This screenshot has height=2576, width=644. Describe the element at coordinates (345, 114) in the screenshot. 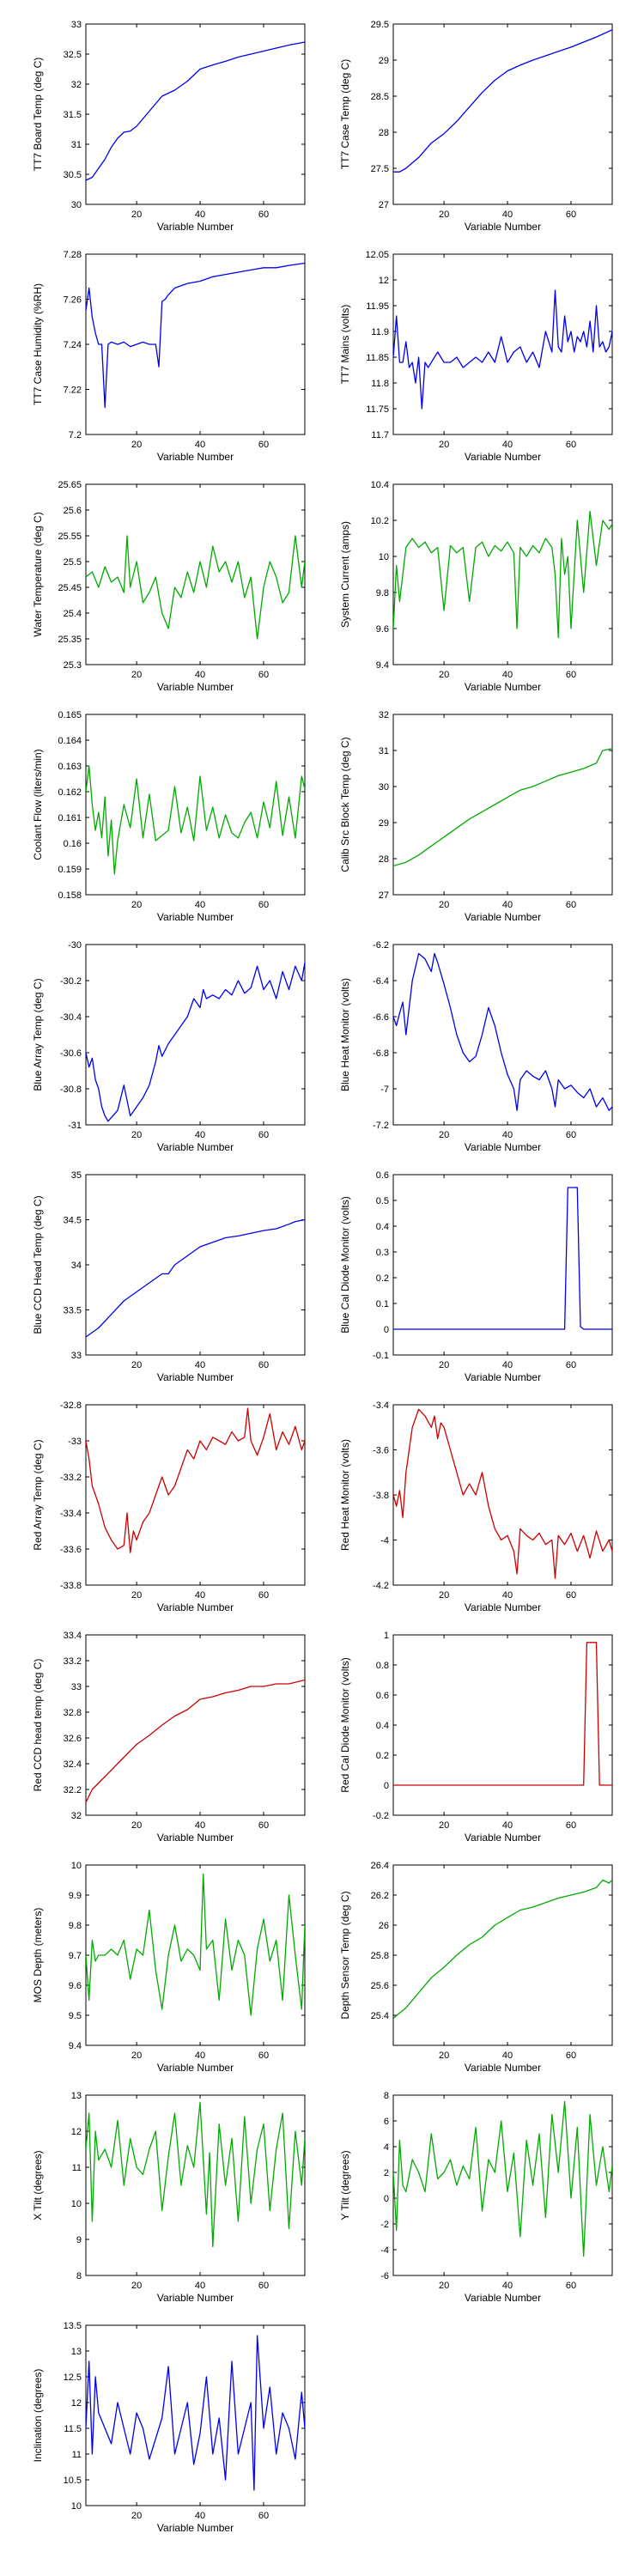

I see `y-axis-label: TT7 Case Temp (deg C)` at that location.